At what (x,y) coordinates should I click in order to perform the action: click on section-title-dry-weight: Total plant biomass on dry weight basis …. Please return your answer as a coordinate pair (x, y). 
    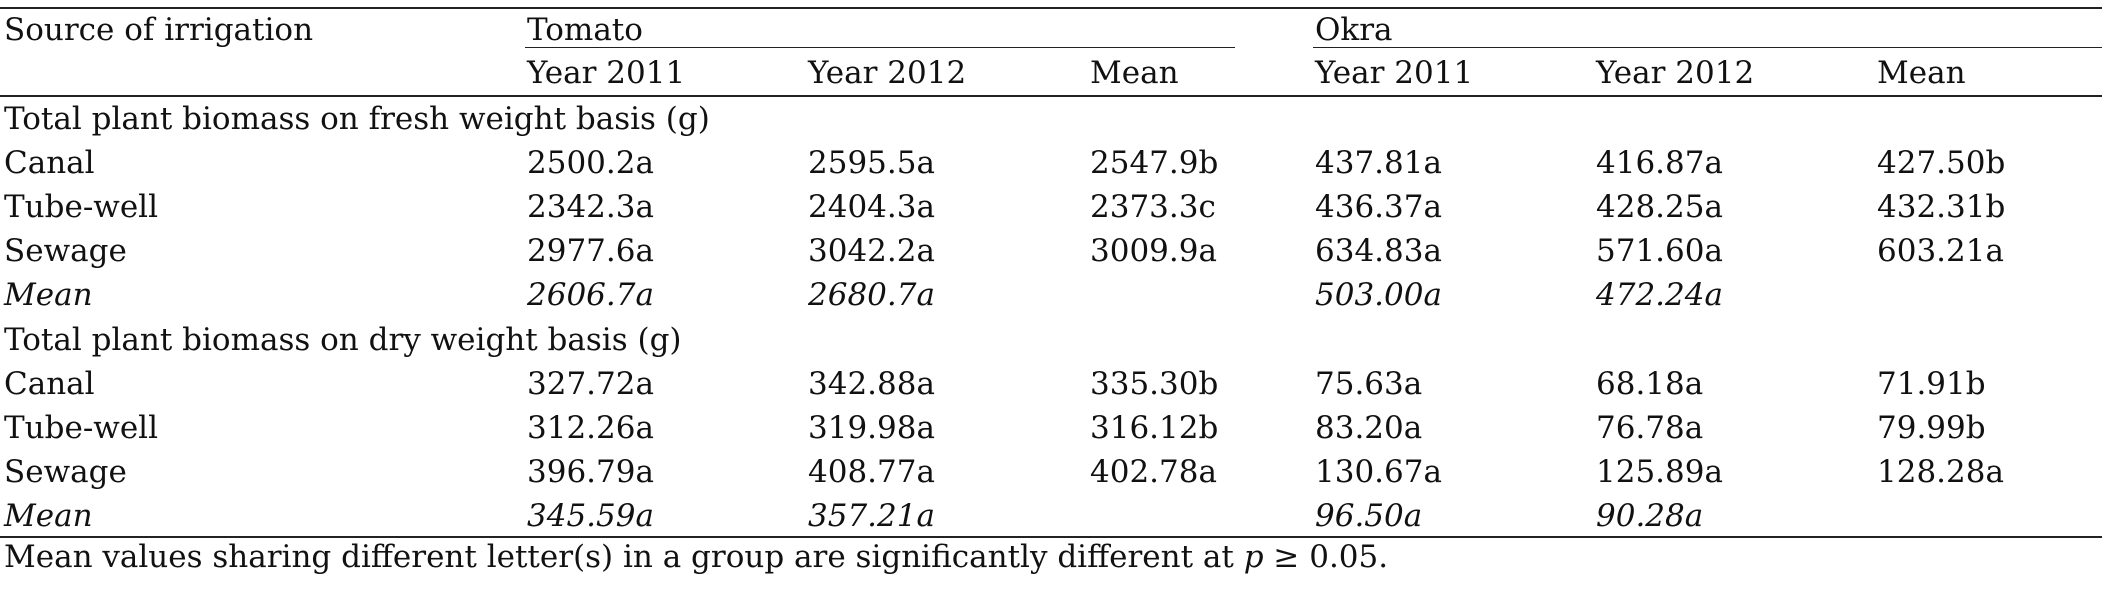
    Looking at the image, I should click on (343, 340).